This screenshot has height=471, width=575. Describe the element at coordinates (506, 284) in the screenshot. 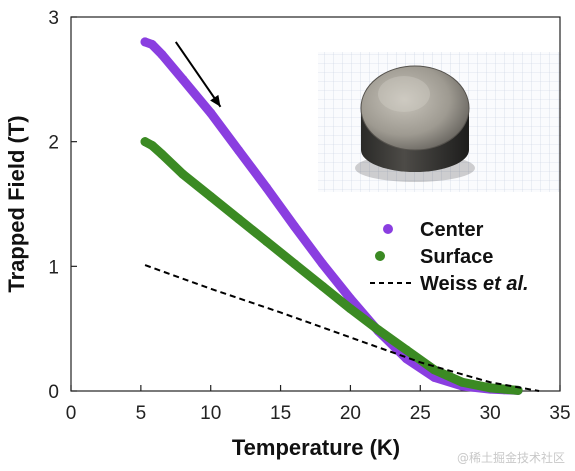

I see `legend-weiss-label-italic: et al.` at that location.